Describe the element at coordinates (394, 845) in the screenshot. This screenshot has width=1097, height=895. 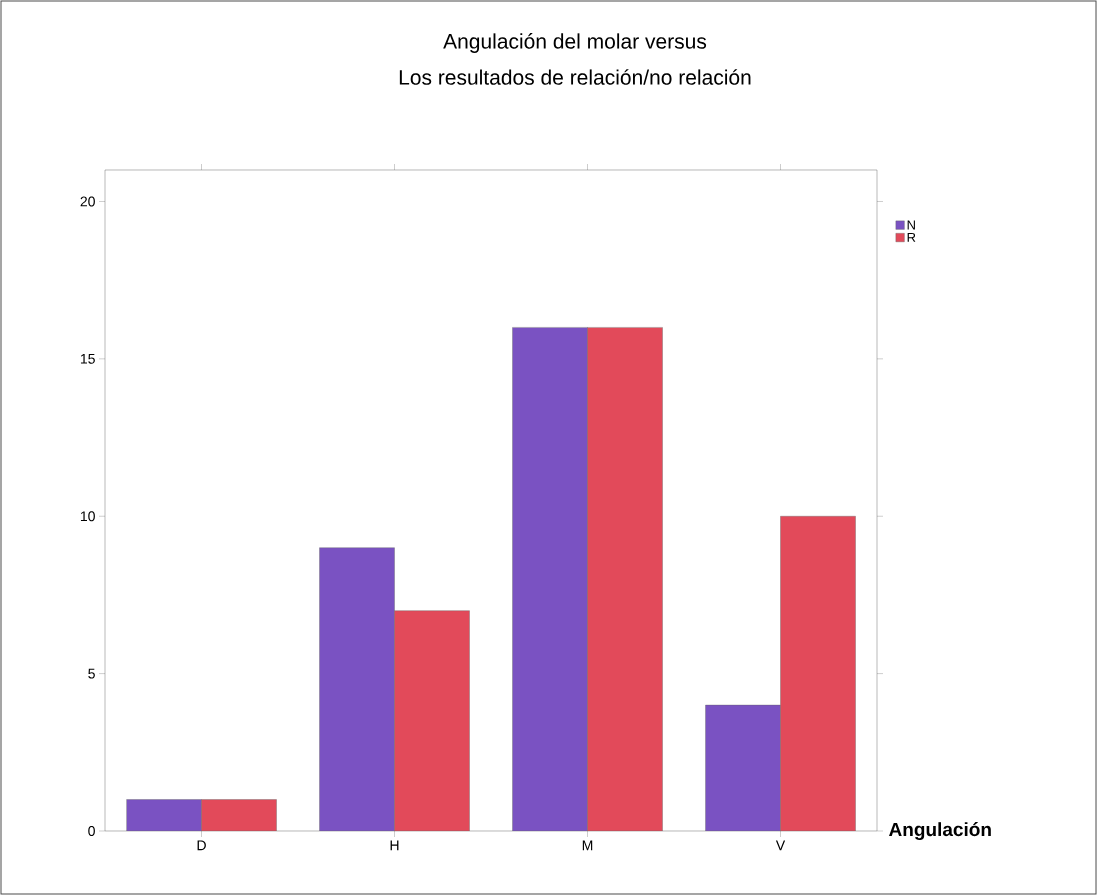
I see `x-tick-label: H` at that location.